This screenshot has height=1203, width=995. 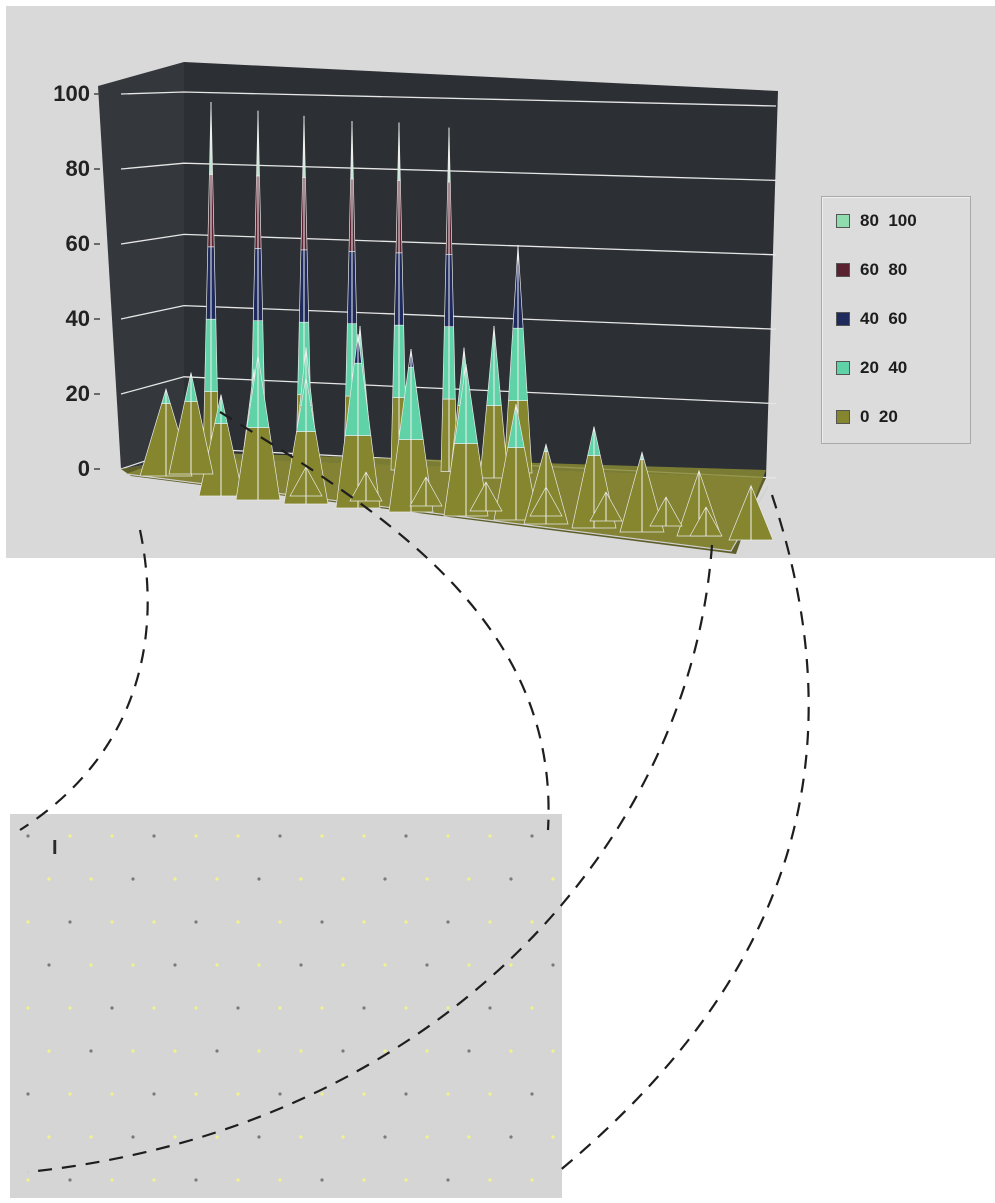 I want to click on legend-label: 0 20, so click(x=879, y=416).